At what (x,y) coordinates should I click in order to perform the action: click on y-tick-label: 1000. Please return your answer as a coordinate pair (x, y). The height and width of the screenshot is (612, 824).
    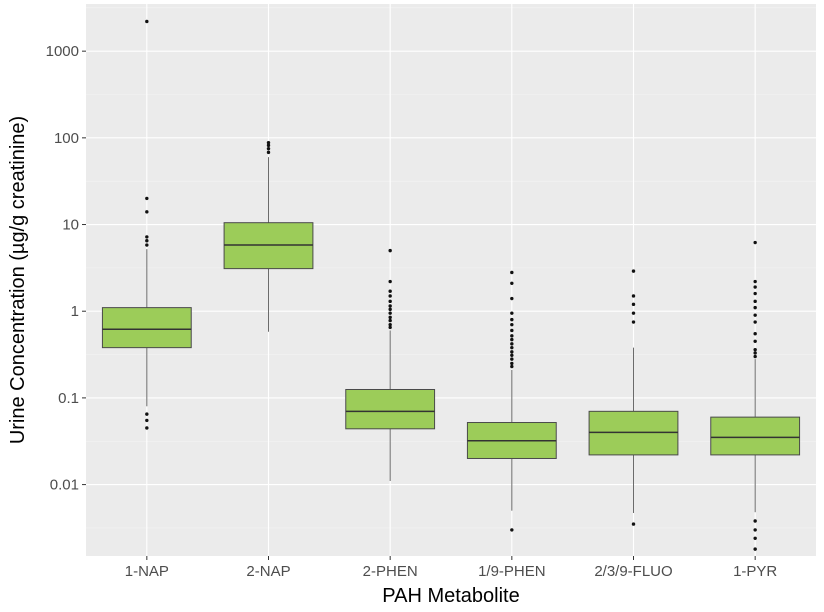
    Looking at the image, I should click on (62, 51).